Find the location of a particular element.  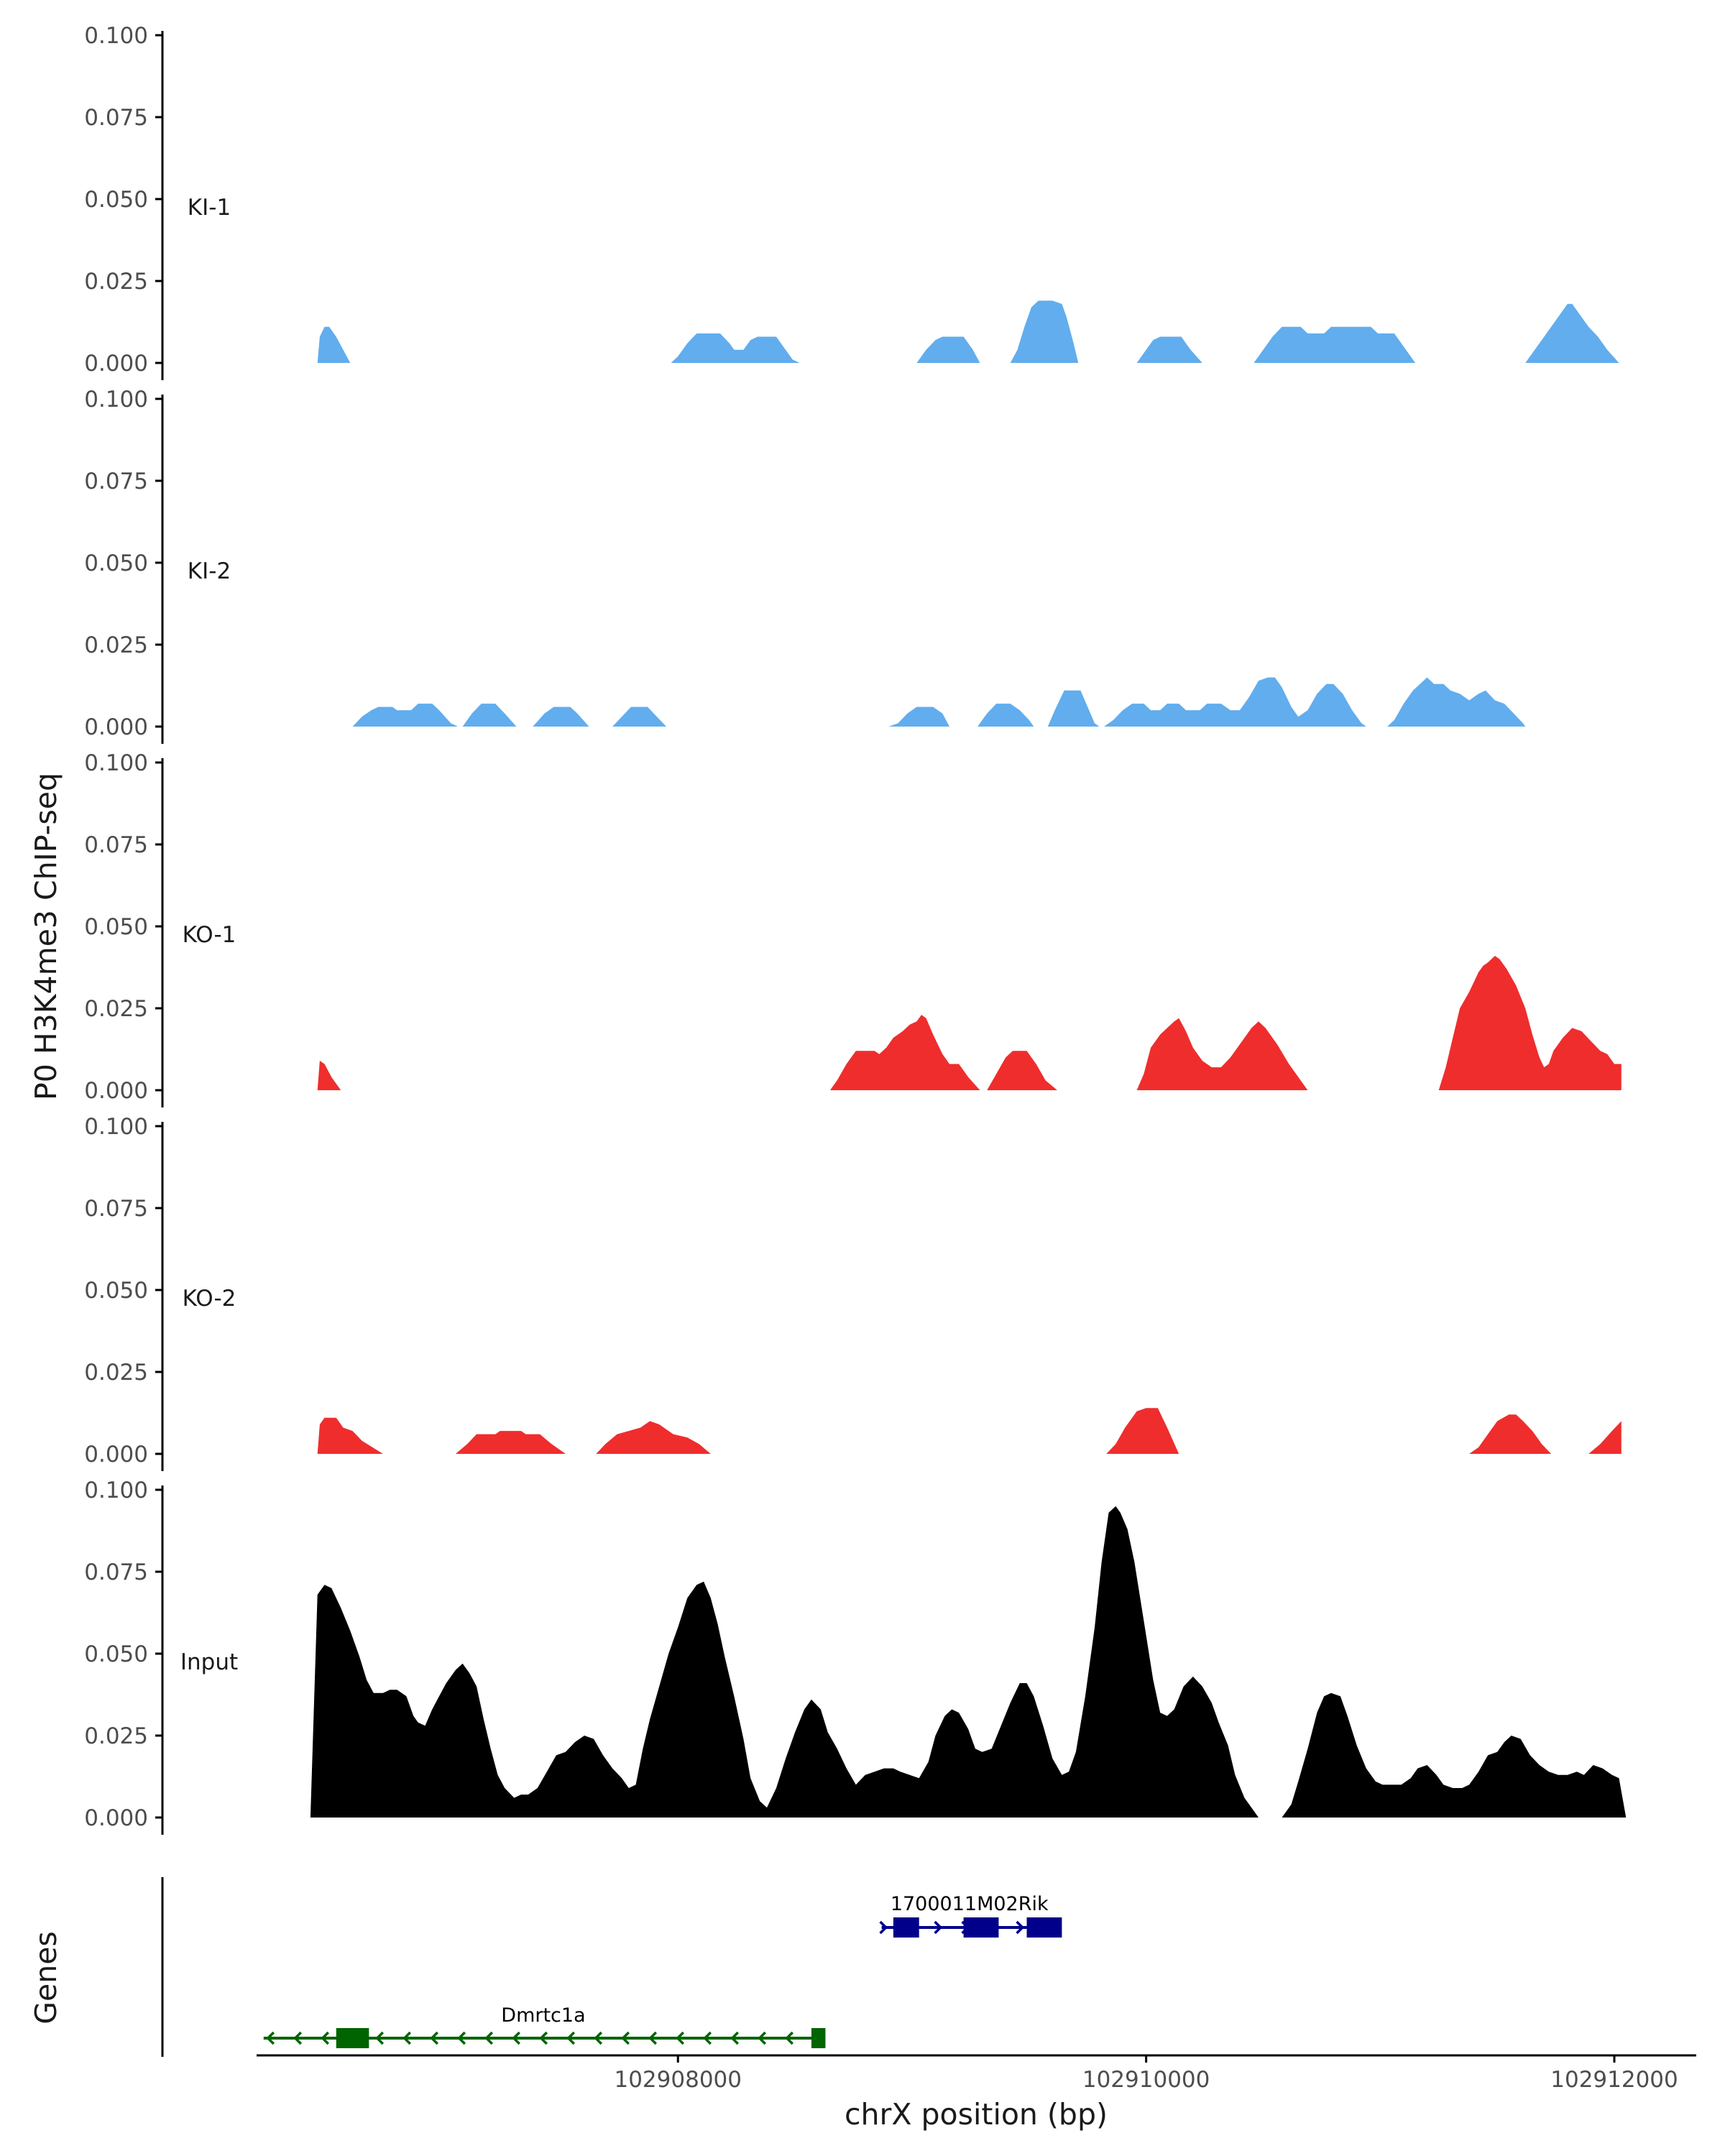

track-panel: 0.000 0.025 0.050 0.075 0.100 KO-1 is located at coordinates (853, 928).